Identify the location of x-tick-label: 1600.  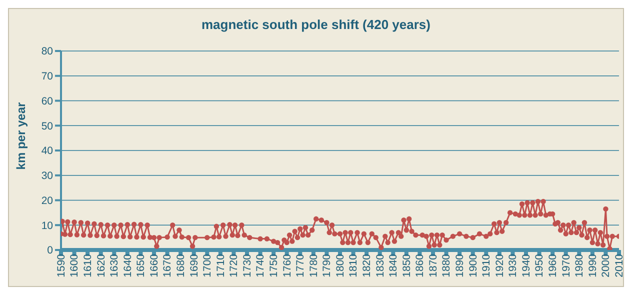
(74, 266).